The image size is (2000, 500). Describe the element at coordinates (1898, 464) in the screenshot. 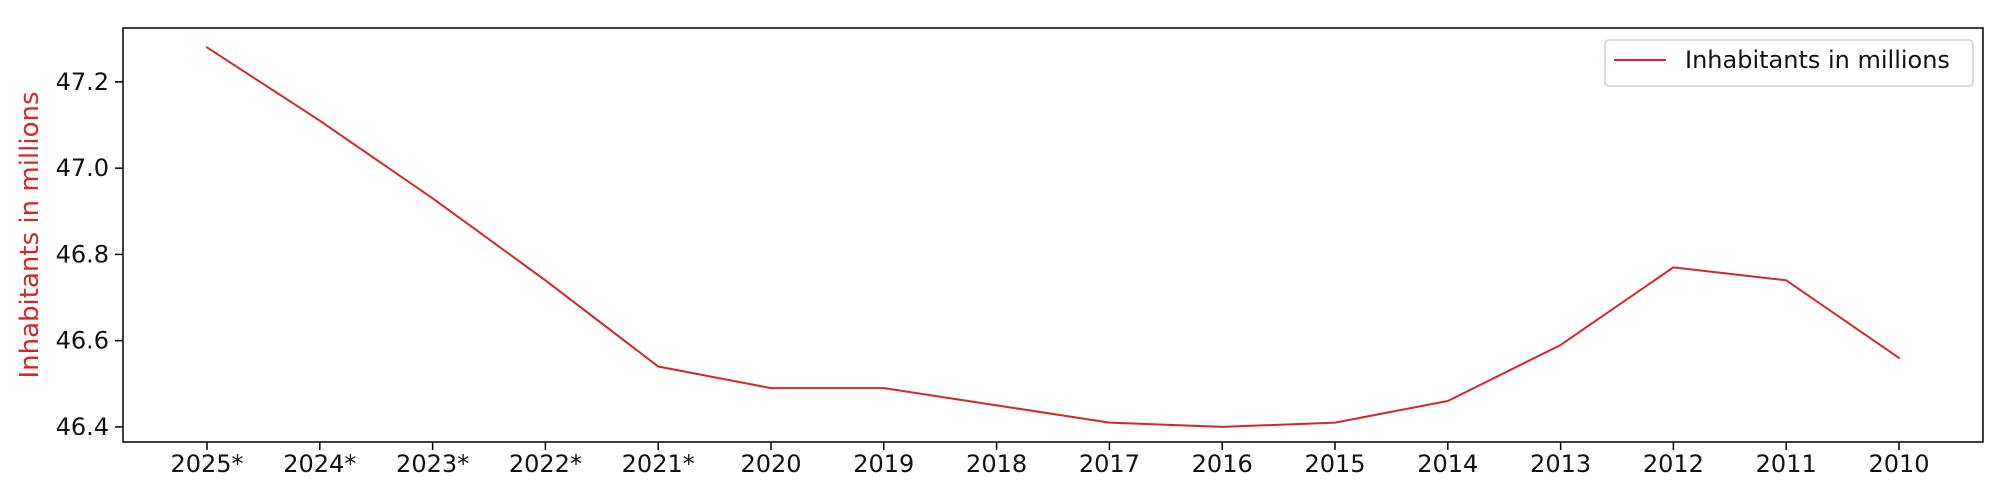

I see `x-tick-label: 2010` at that location.